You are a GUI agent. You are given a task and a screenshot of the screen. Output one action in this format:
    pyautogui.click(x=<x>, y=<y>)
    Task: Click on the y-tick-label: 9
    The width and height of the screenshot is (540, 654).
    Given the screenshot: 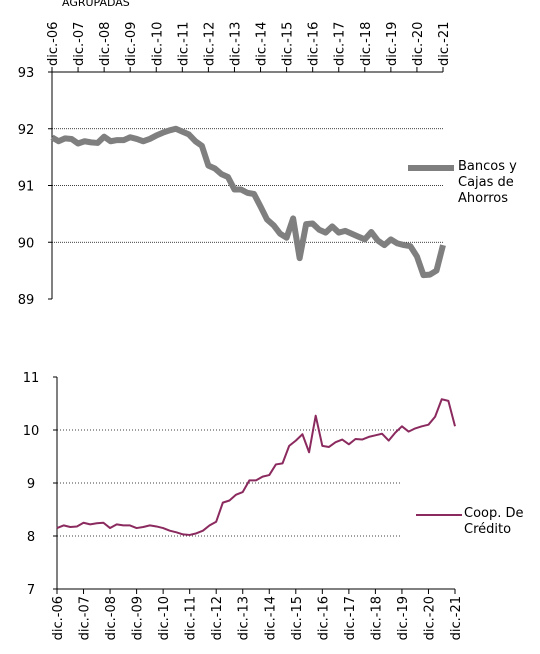 What is the action you would take?
    pyautogui.click(x=31, y=484)
    